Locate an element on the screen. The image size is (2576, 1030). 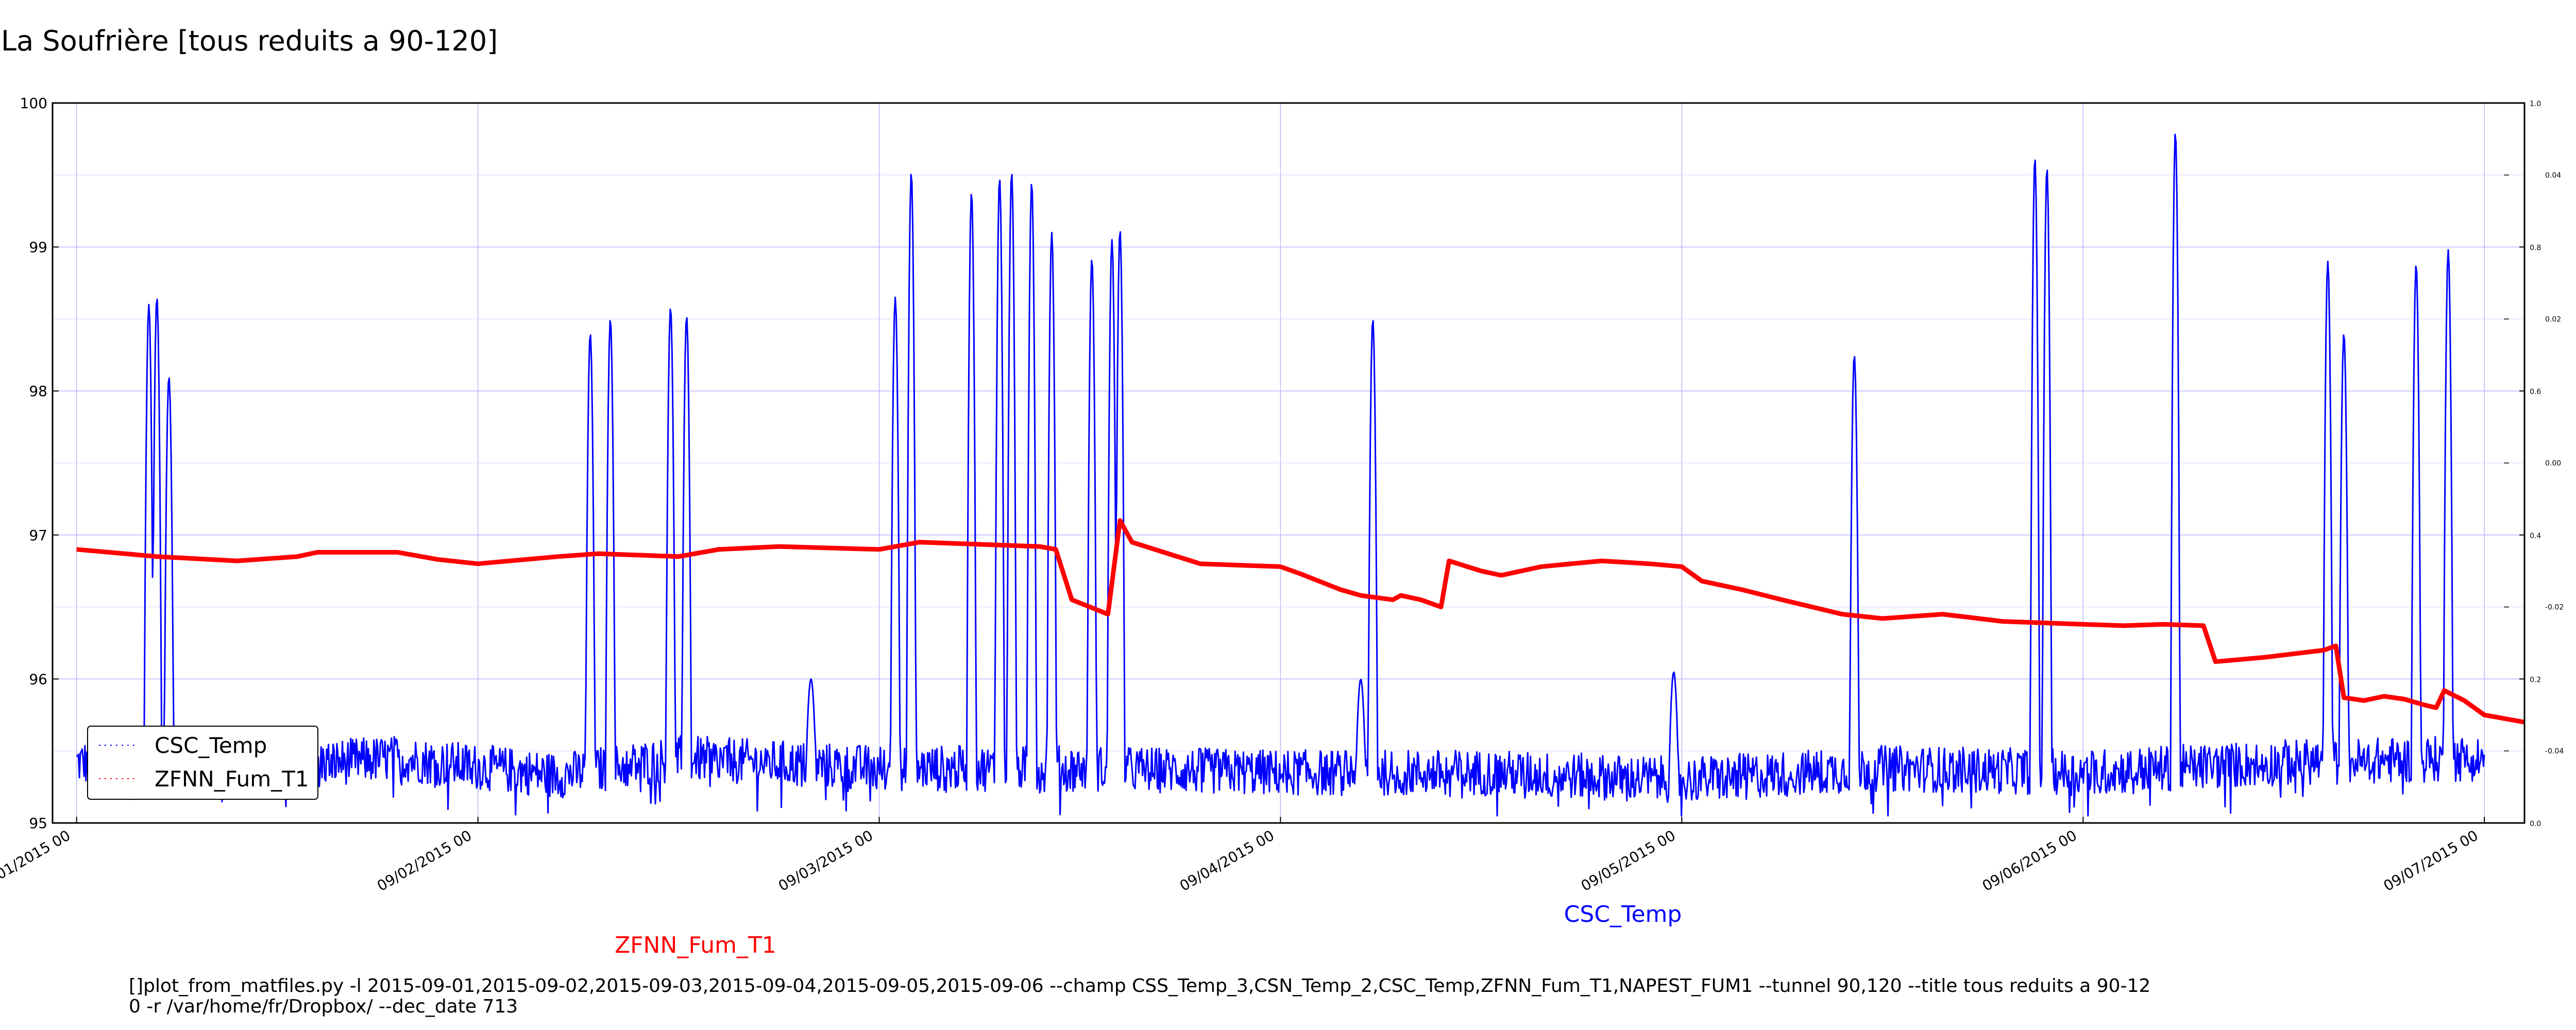
x-tick-label: 09/07/2015 00 is located at coordinates (2431, 861).